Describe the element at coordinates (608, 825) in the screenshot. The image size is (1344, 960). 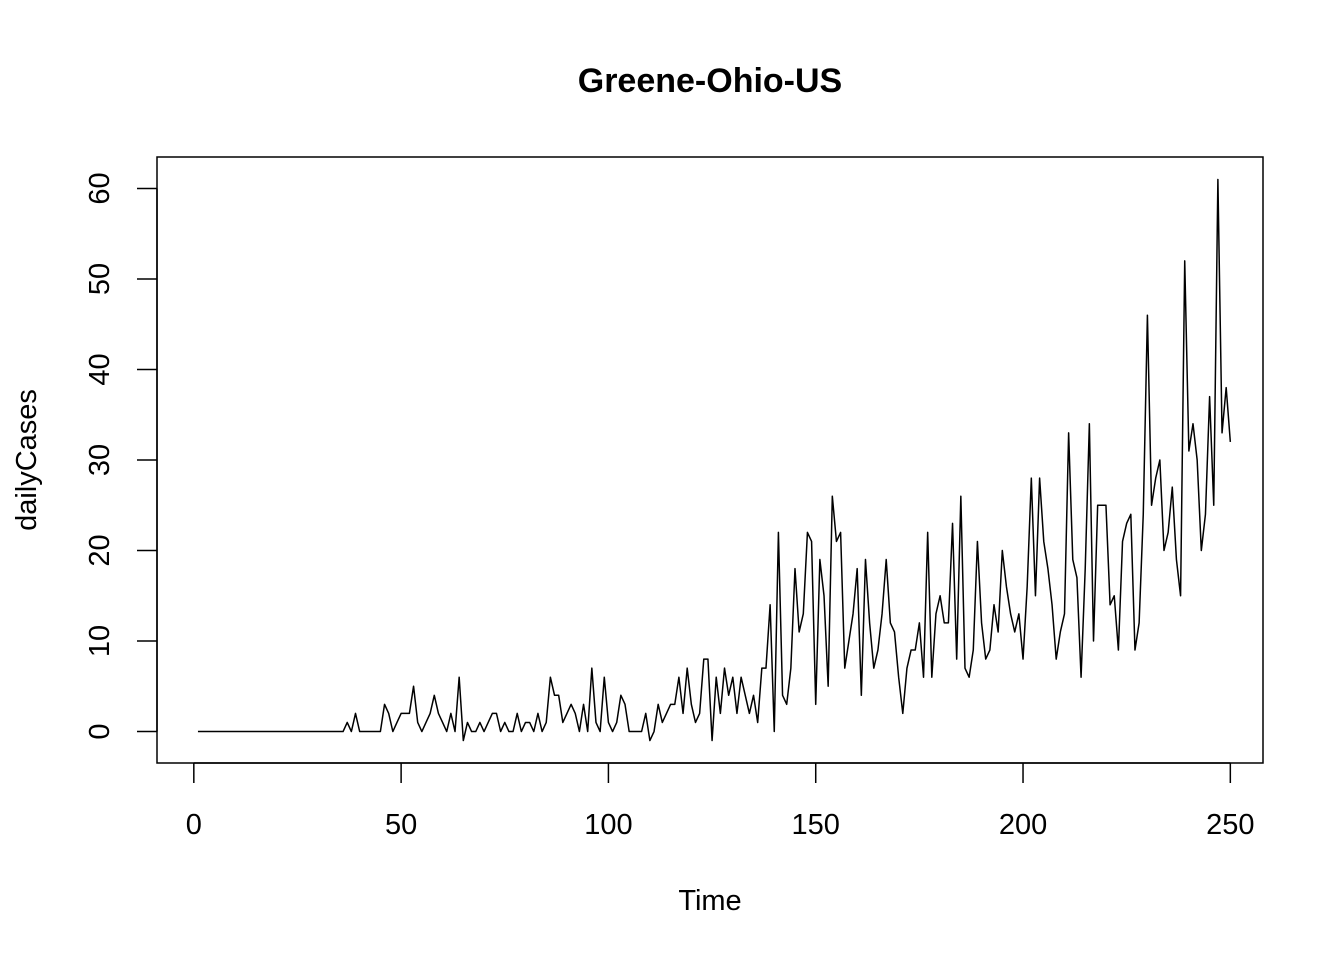
I see `x-tick-label: 100` at that location.